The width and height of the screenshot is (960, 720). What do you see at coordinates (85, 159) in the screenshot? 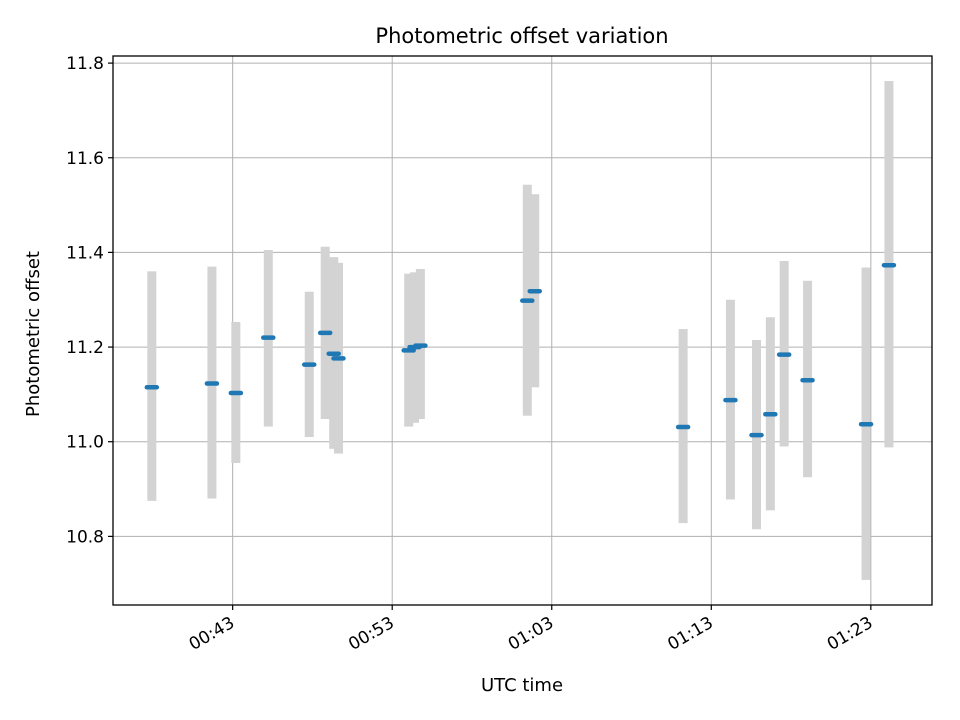
I see `y-tick-label: 11.6` at bounding box center [85, 159].